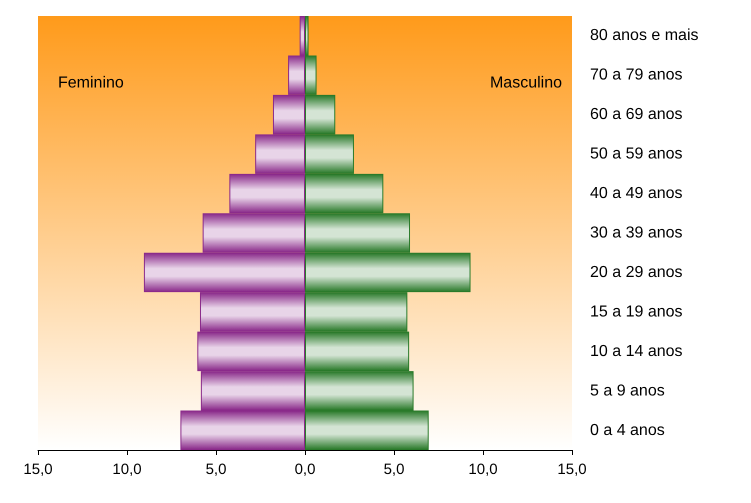 This screenshot has width=751, height=503. I want to click on annotation: Feminino, so click(91, 83).